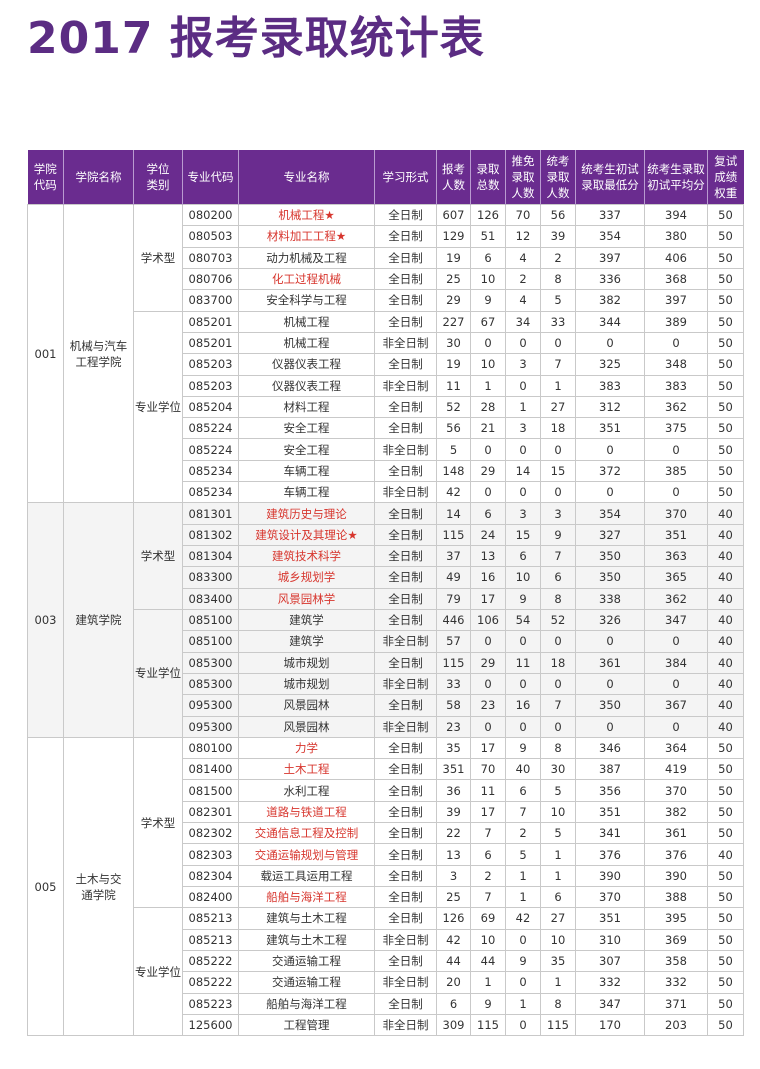  Describe the element at coordinates (610, 177) in the screenshot. I see `header-min-score: 统考生初试 录取最低分` at that location.